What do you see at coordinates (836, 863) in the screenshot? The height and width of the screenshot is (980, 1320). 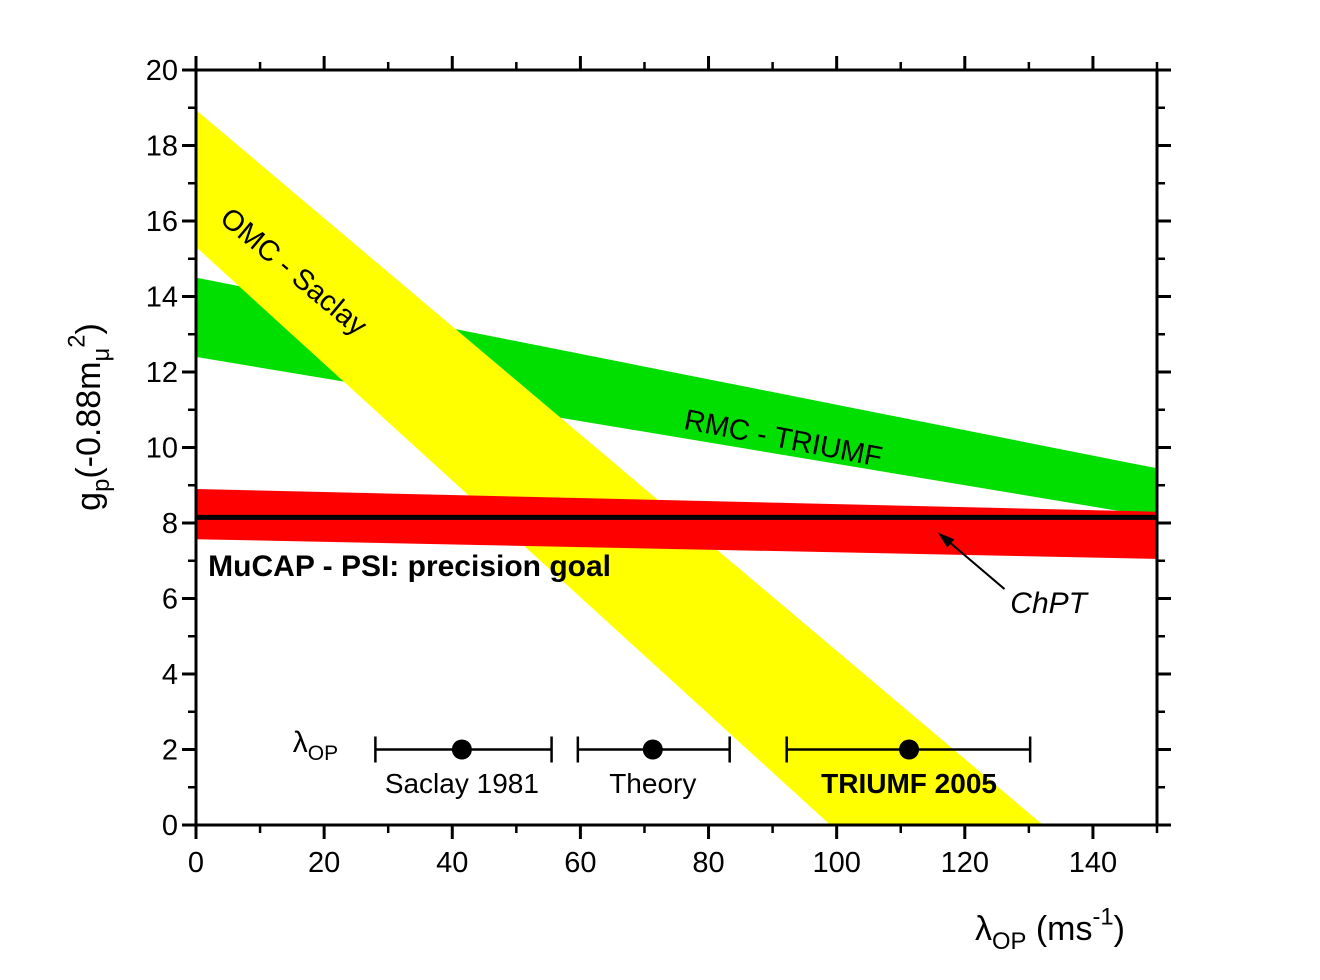 I see `x-tick-label: 100` at bounding box center [836, 863].